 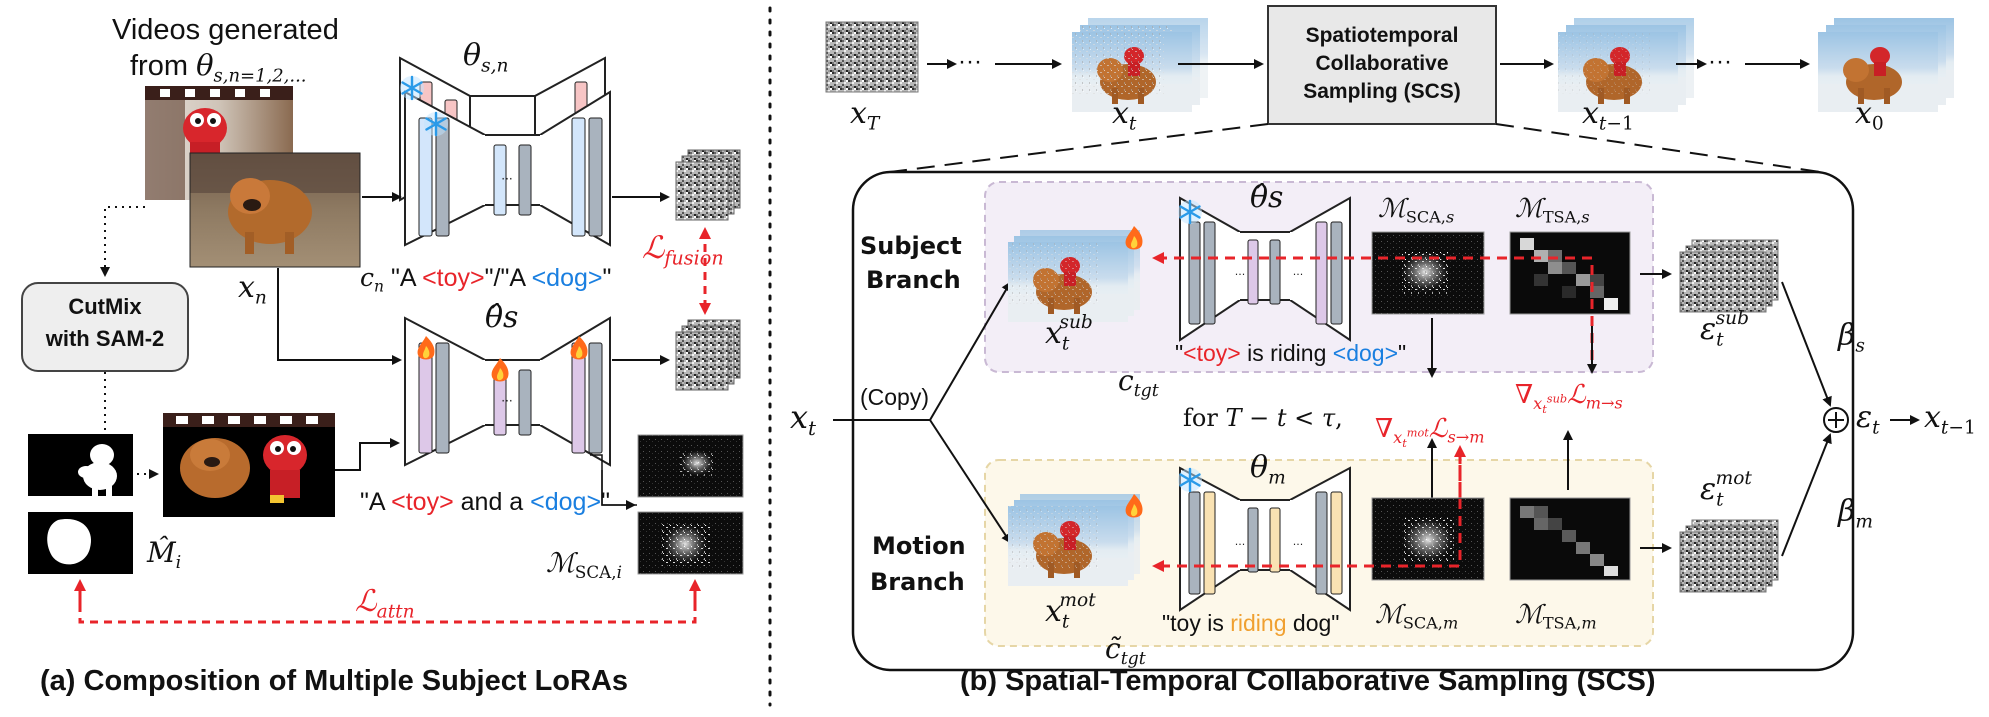 I want to click on sum-operator, so click(x=1836, y=420).